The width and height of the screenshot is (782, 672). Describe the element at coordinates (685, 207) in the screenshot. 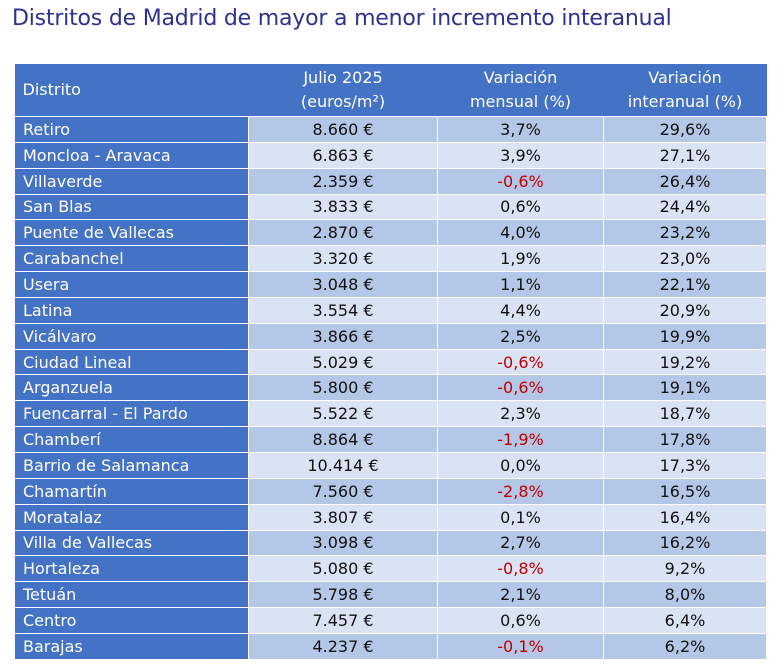

I see `annual-variation-cell: 24,4%` at that location.